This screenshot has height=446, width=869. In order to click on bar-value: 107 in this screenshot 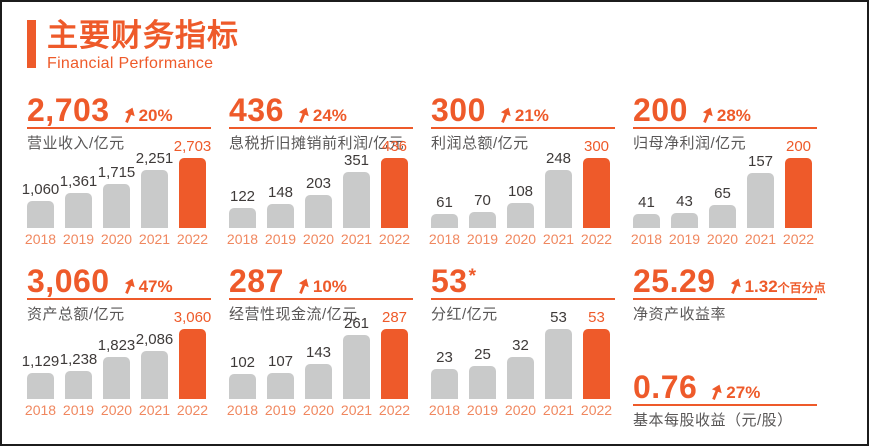, I will do `click(280, 361)`.